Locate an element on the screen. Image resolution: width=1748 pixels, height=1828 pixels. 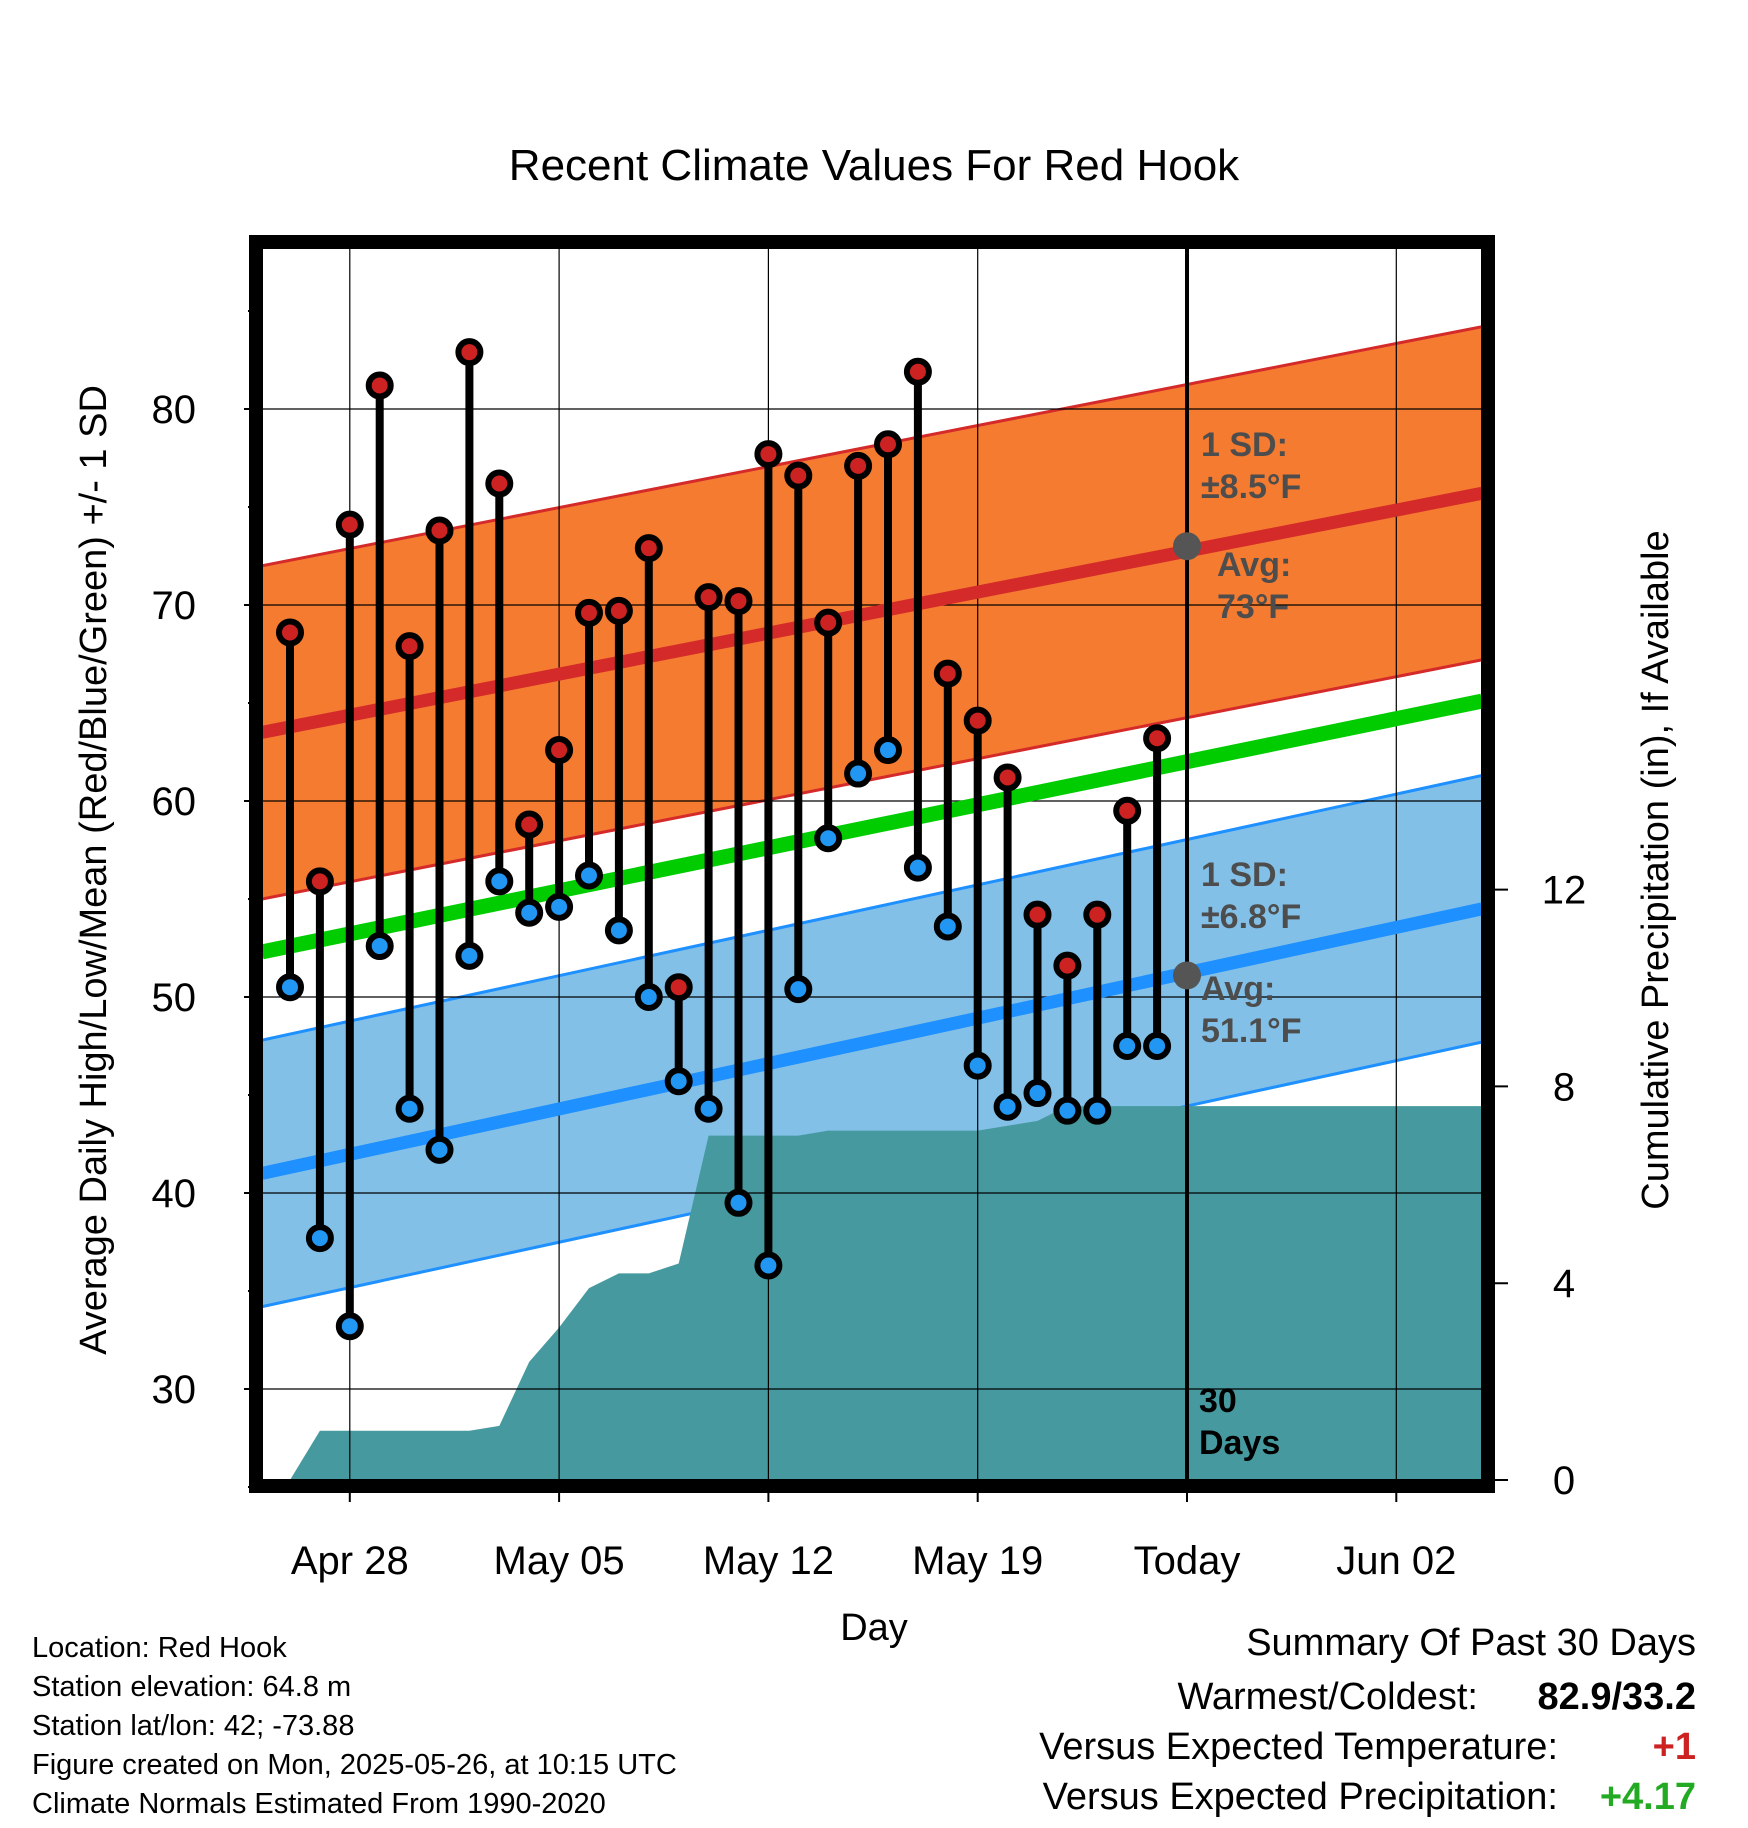
y2-tick-label: 0 is located at coordinates (1564, 1481).